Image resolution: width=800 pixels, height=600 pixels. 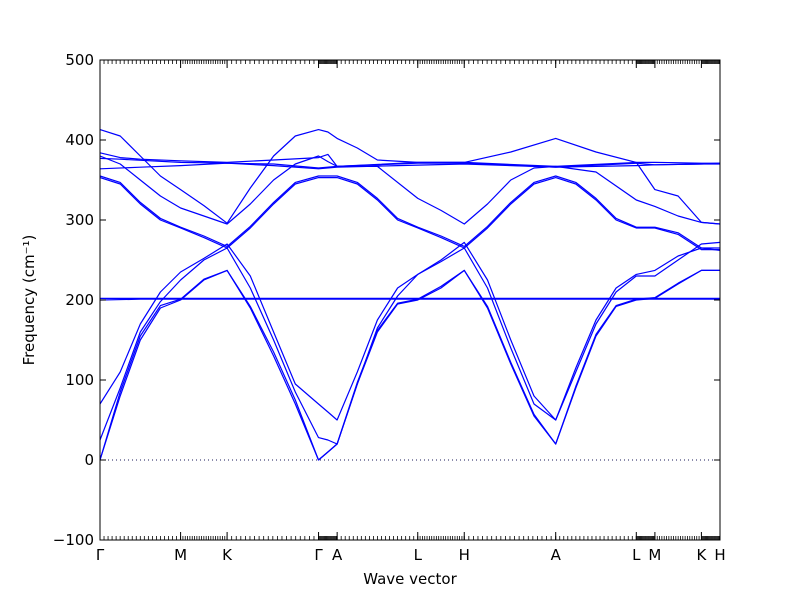 What do you see at coordinates (79, 140) in the screenshot?
I see `y-tick-label: 400` at bounding box center [79, 140].